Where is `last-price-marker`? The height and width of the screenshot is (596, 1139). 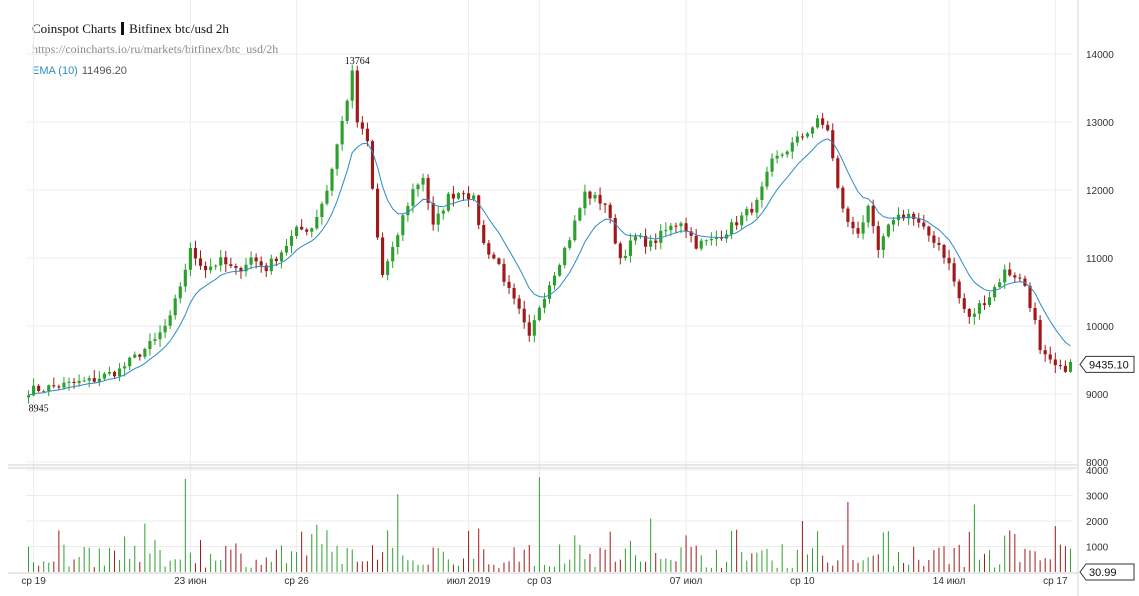
last-price-marker is located at coordinates (1107, 364).